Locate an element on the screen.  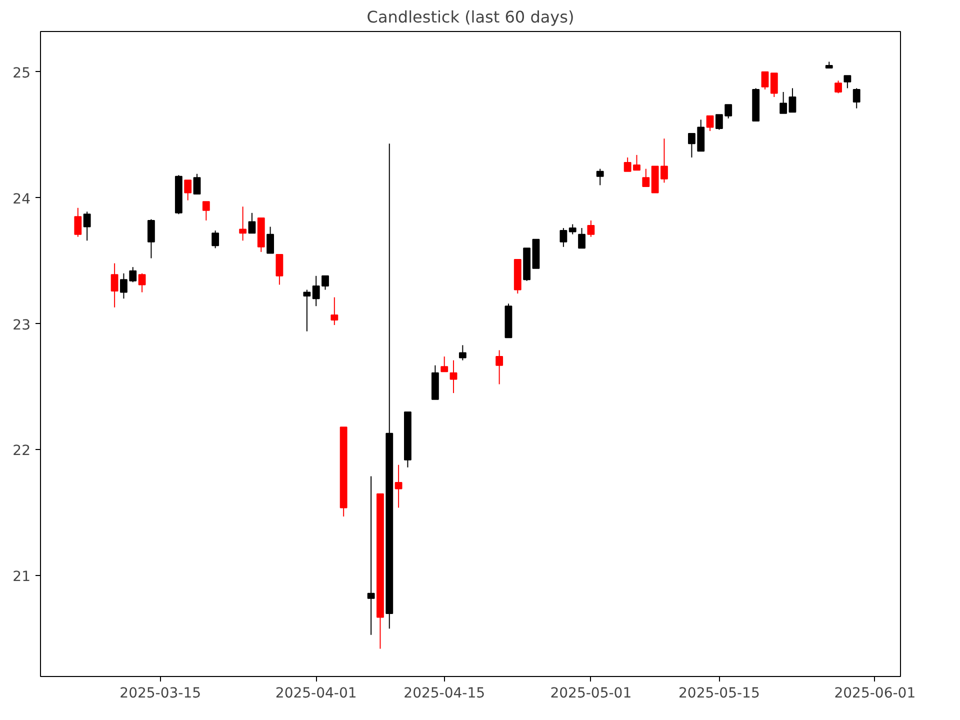
y-tick-label: 23 is located at coordinates (21, 325).